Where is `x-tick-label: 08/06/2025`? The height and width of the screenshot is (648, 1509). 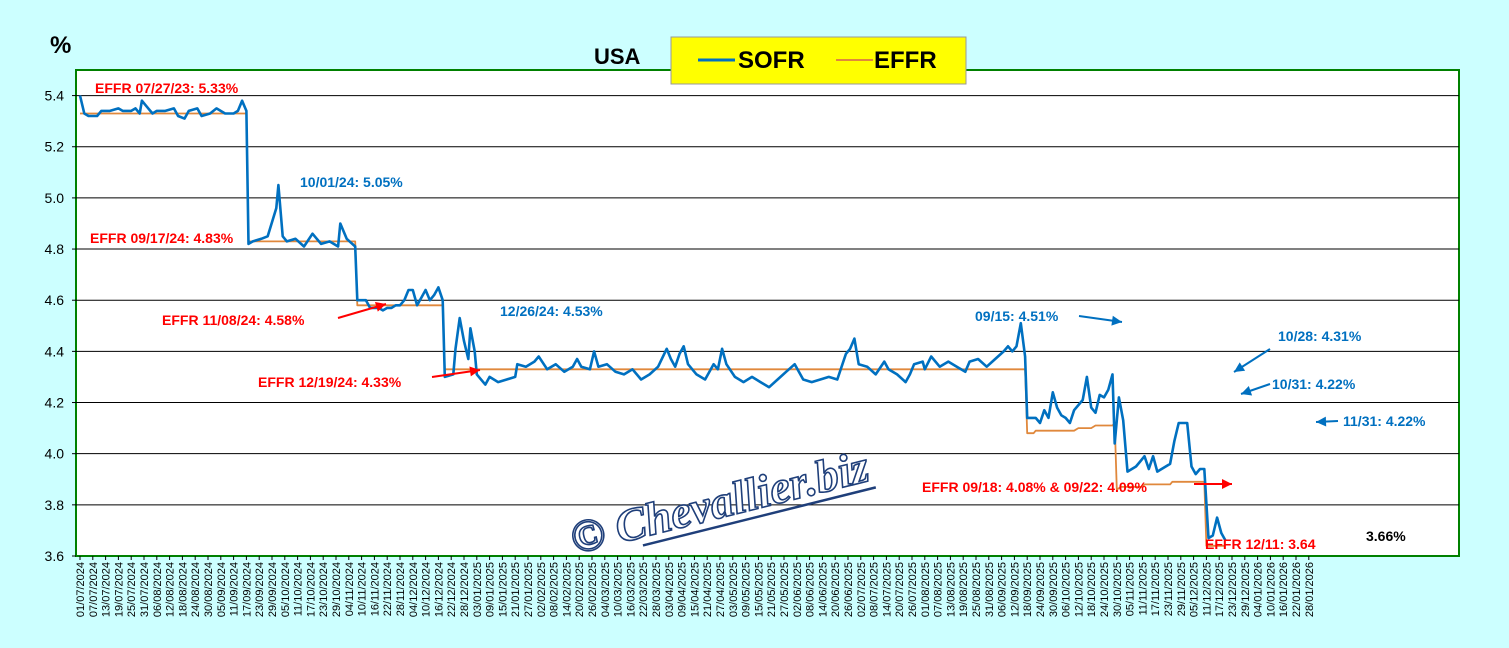
x-tick-label: 08/06/2025 is located at coordinates (811, 589).